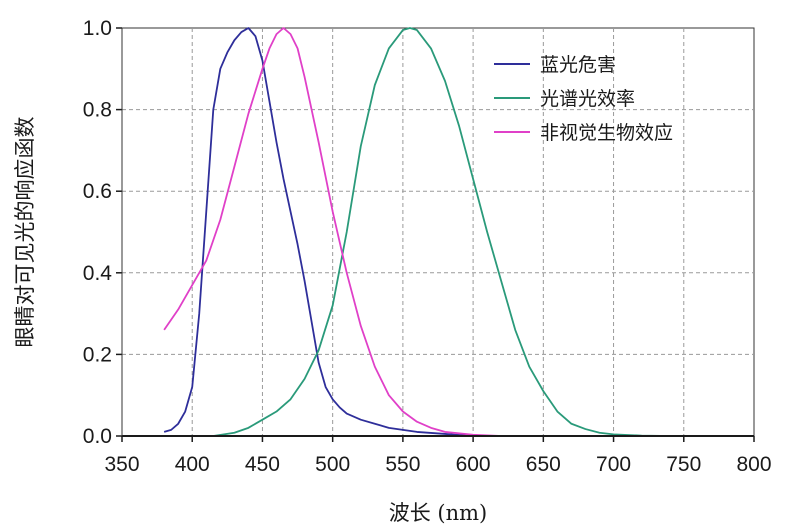 The image size is (792, 530). What do you see at coordinates (402, 464) in the screenshot?
I see `x-tick-label: 550` at bounding box center [402, 464].